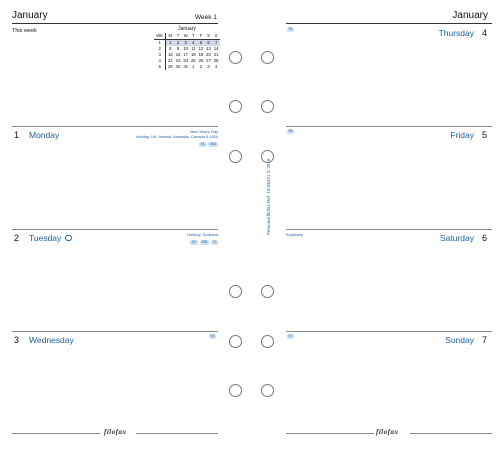 Image resolution: width=500 pixels, height=450 pixels. What do you see at coordinates (160, 67) in the screenshot?
I see `cal-week: 5` at bounding box center [160, 67].